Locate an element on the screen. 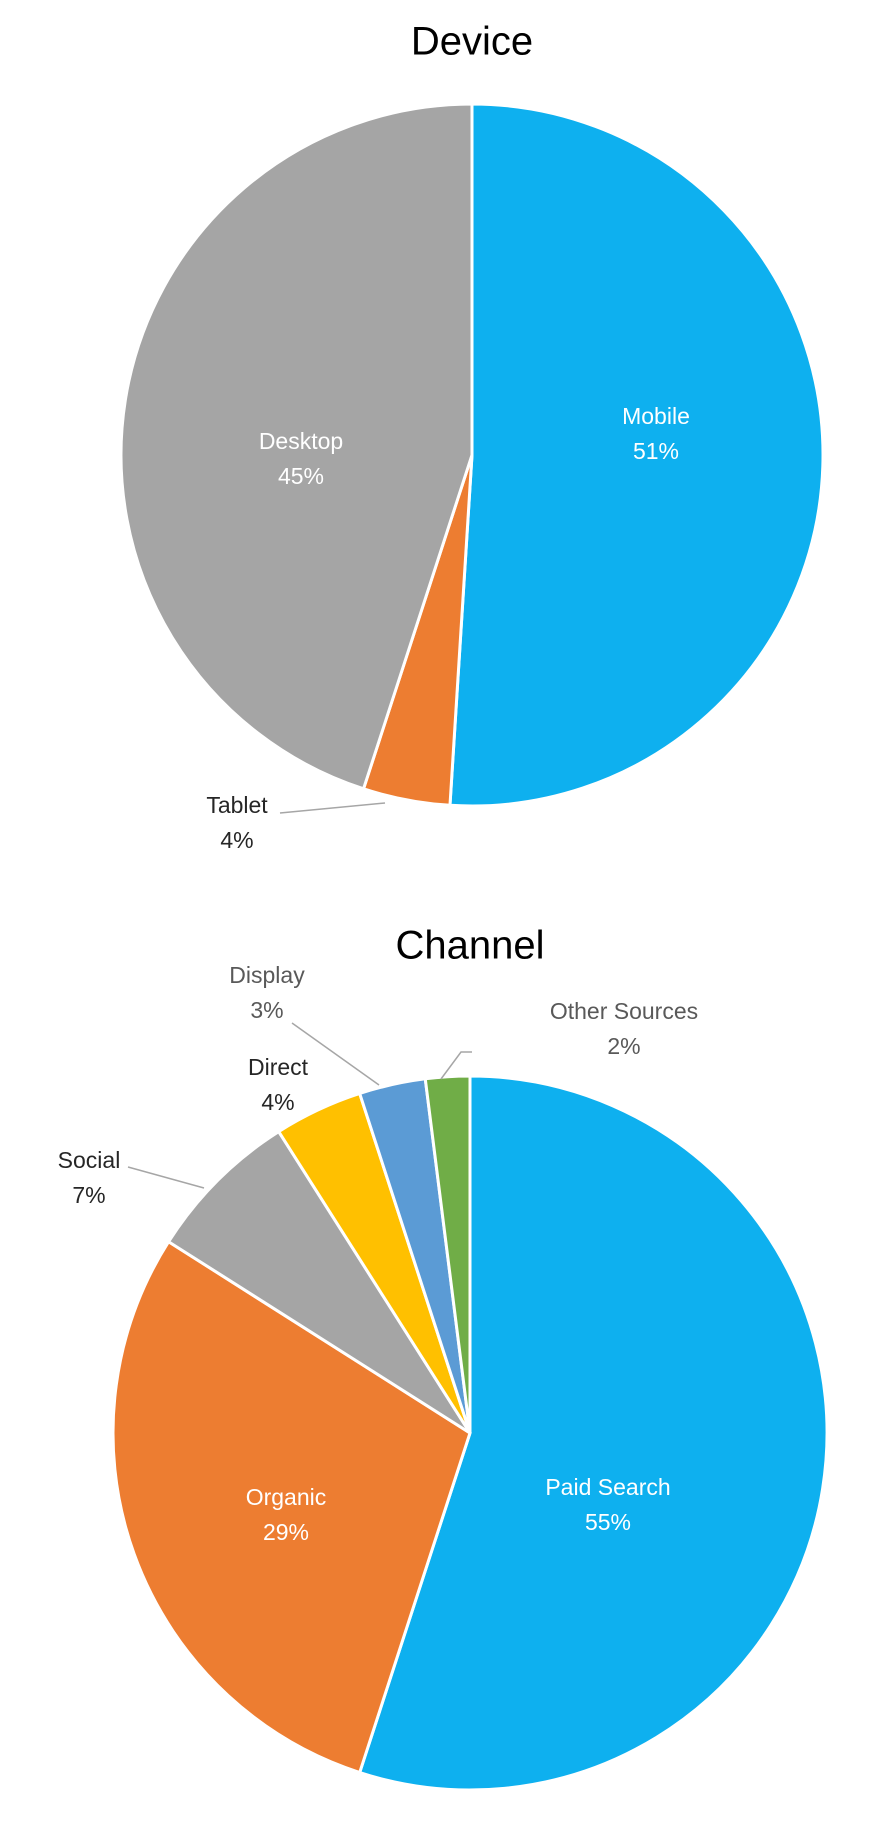  slice-label: Other Sources is located at coordinates (624, 1011).